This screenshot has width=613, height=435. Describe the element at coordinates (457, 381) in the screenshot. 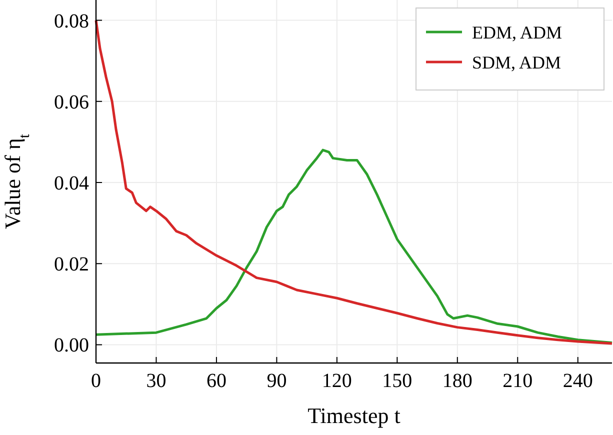

I see `x-tick-label: 180` at that location.